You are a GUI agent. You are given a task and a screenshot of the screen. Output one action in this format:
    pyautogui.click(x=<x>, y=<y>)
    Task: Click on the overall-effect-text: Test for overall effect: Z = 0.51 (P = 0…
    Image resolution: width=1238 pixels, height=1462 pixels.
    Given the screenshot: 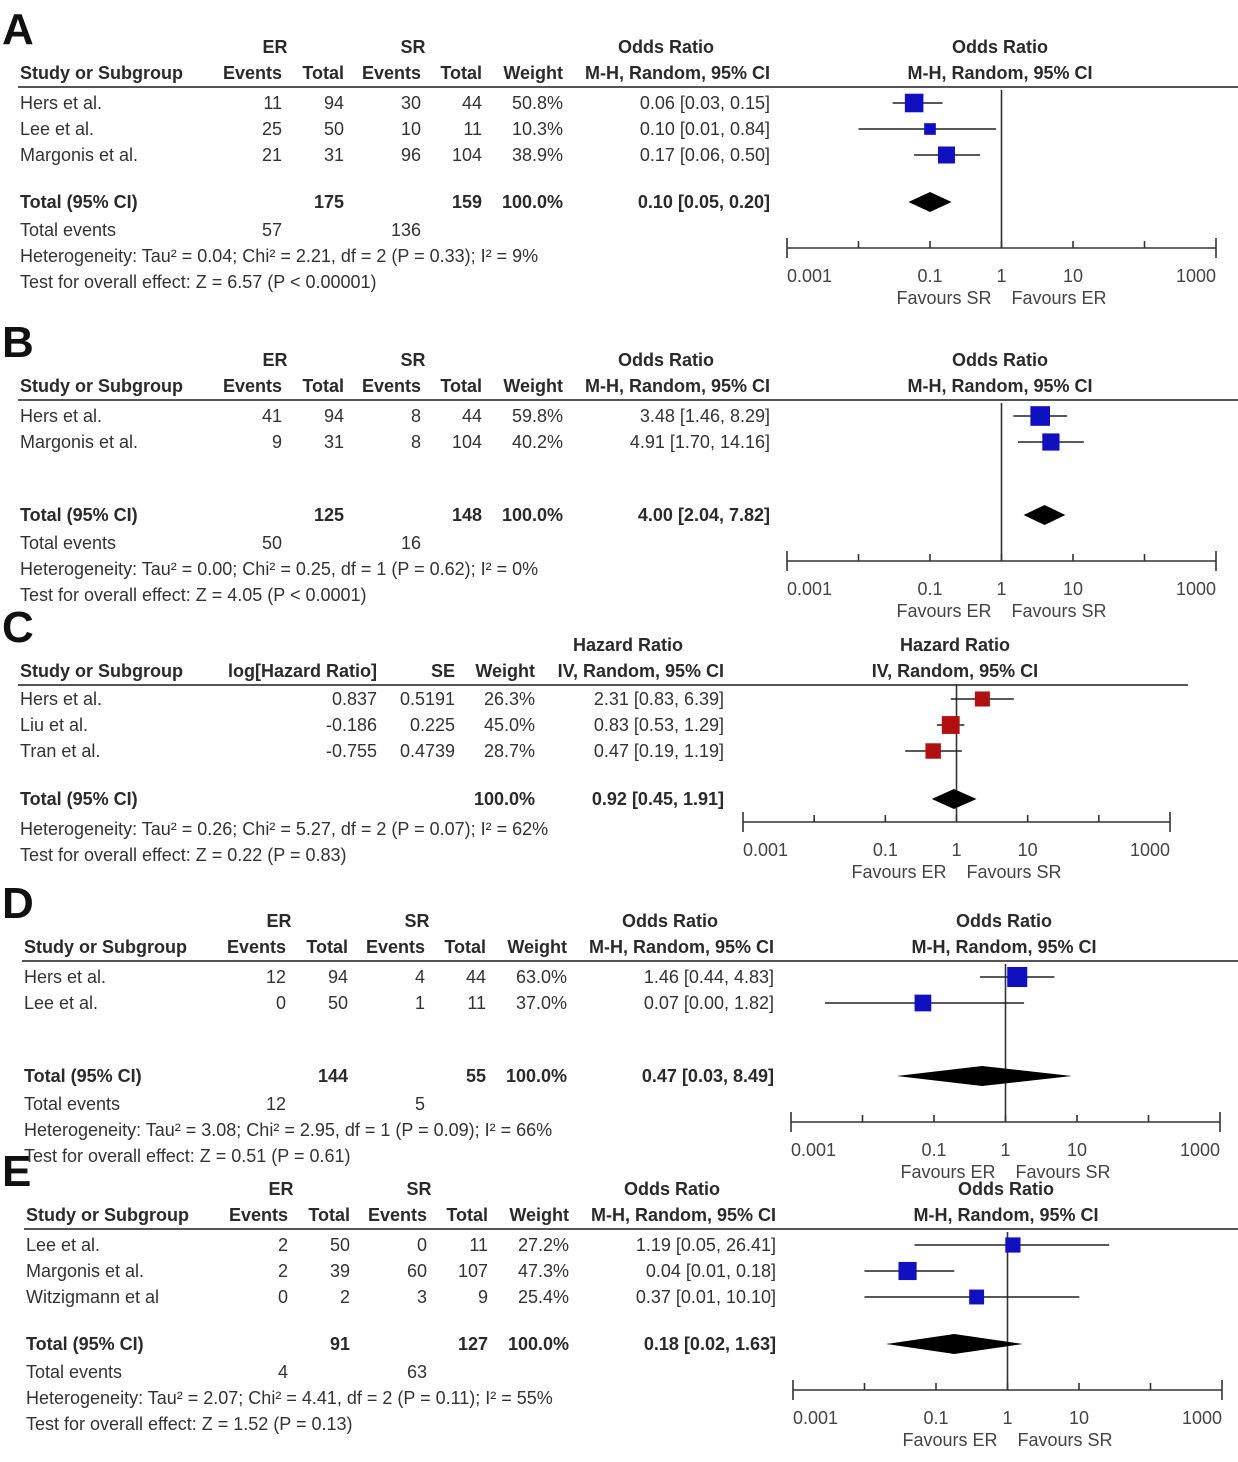 What is the action you would take?
    pyautogui.click(x=187, y=1156)
    